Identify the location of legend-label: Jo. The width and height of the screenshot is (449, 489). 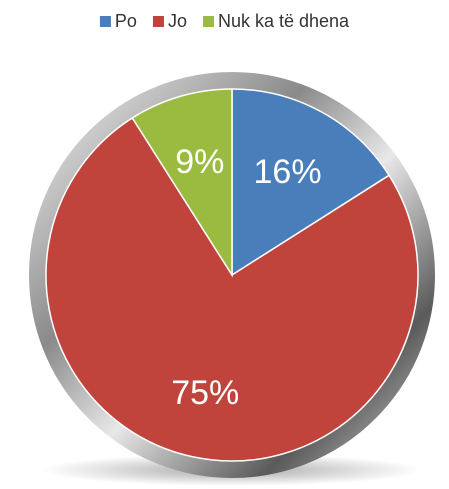
(177, 21).